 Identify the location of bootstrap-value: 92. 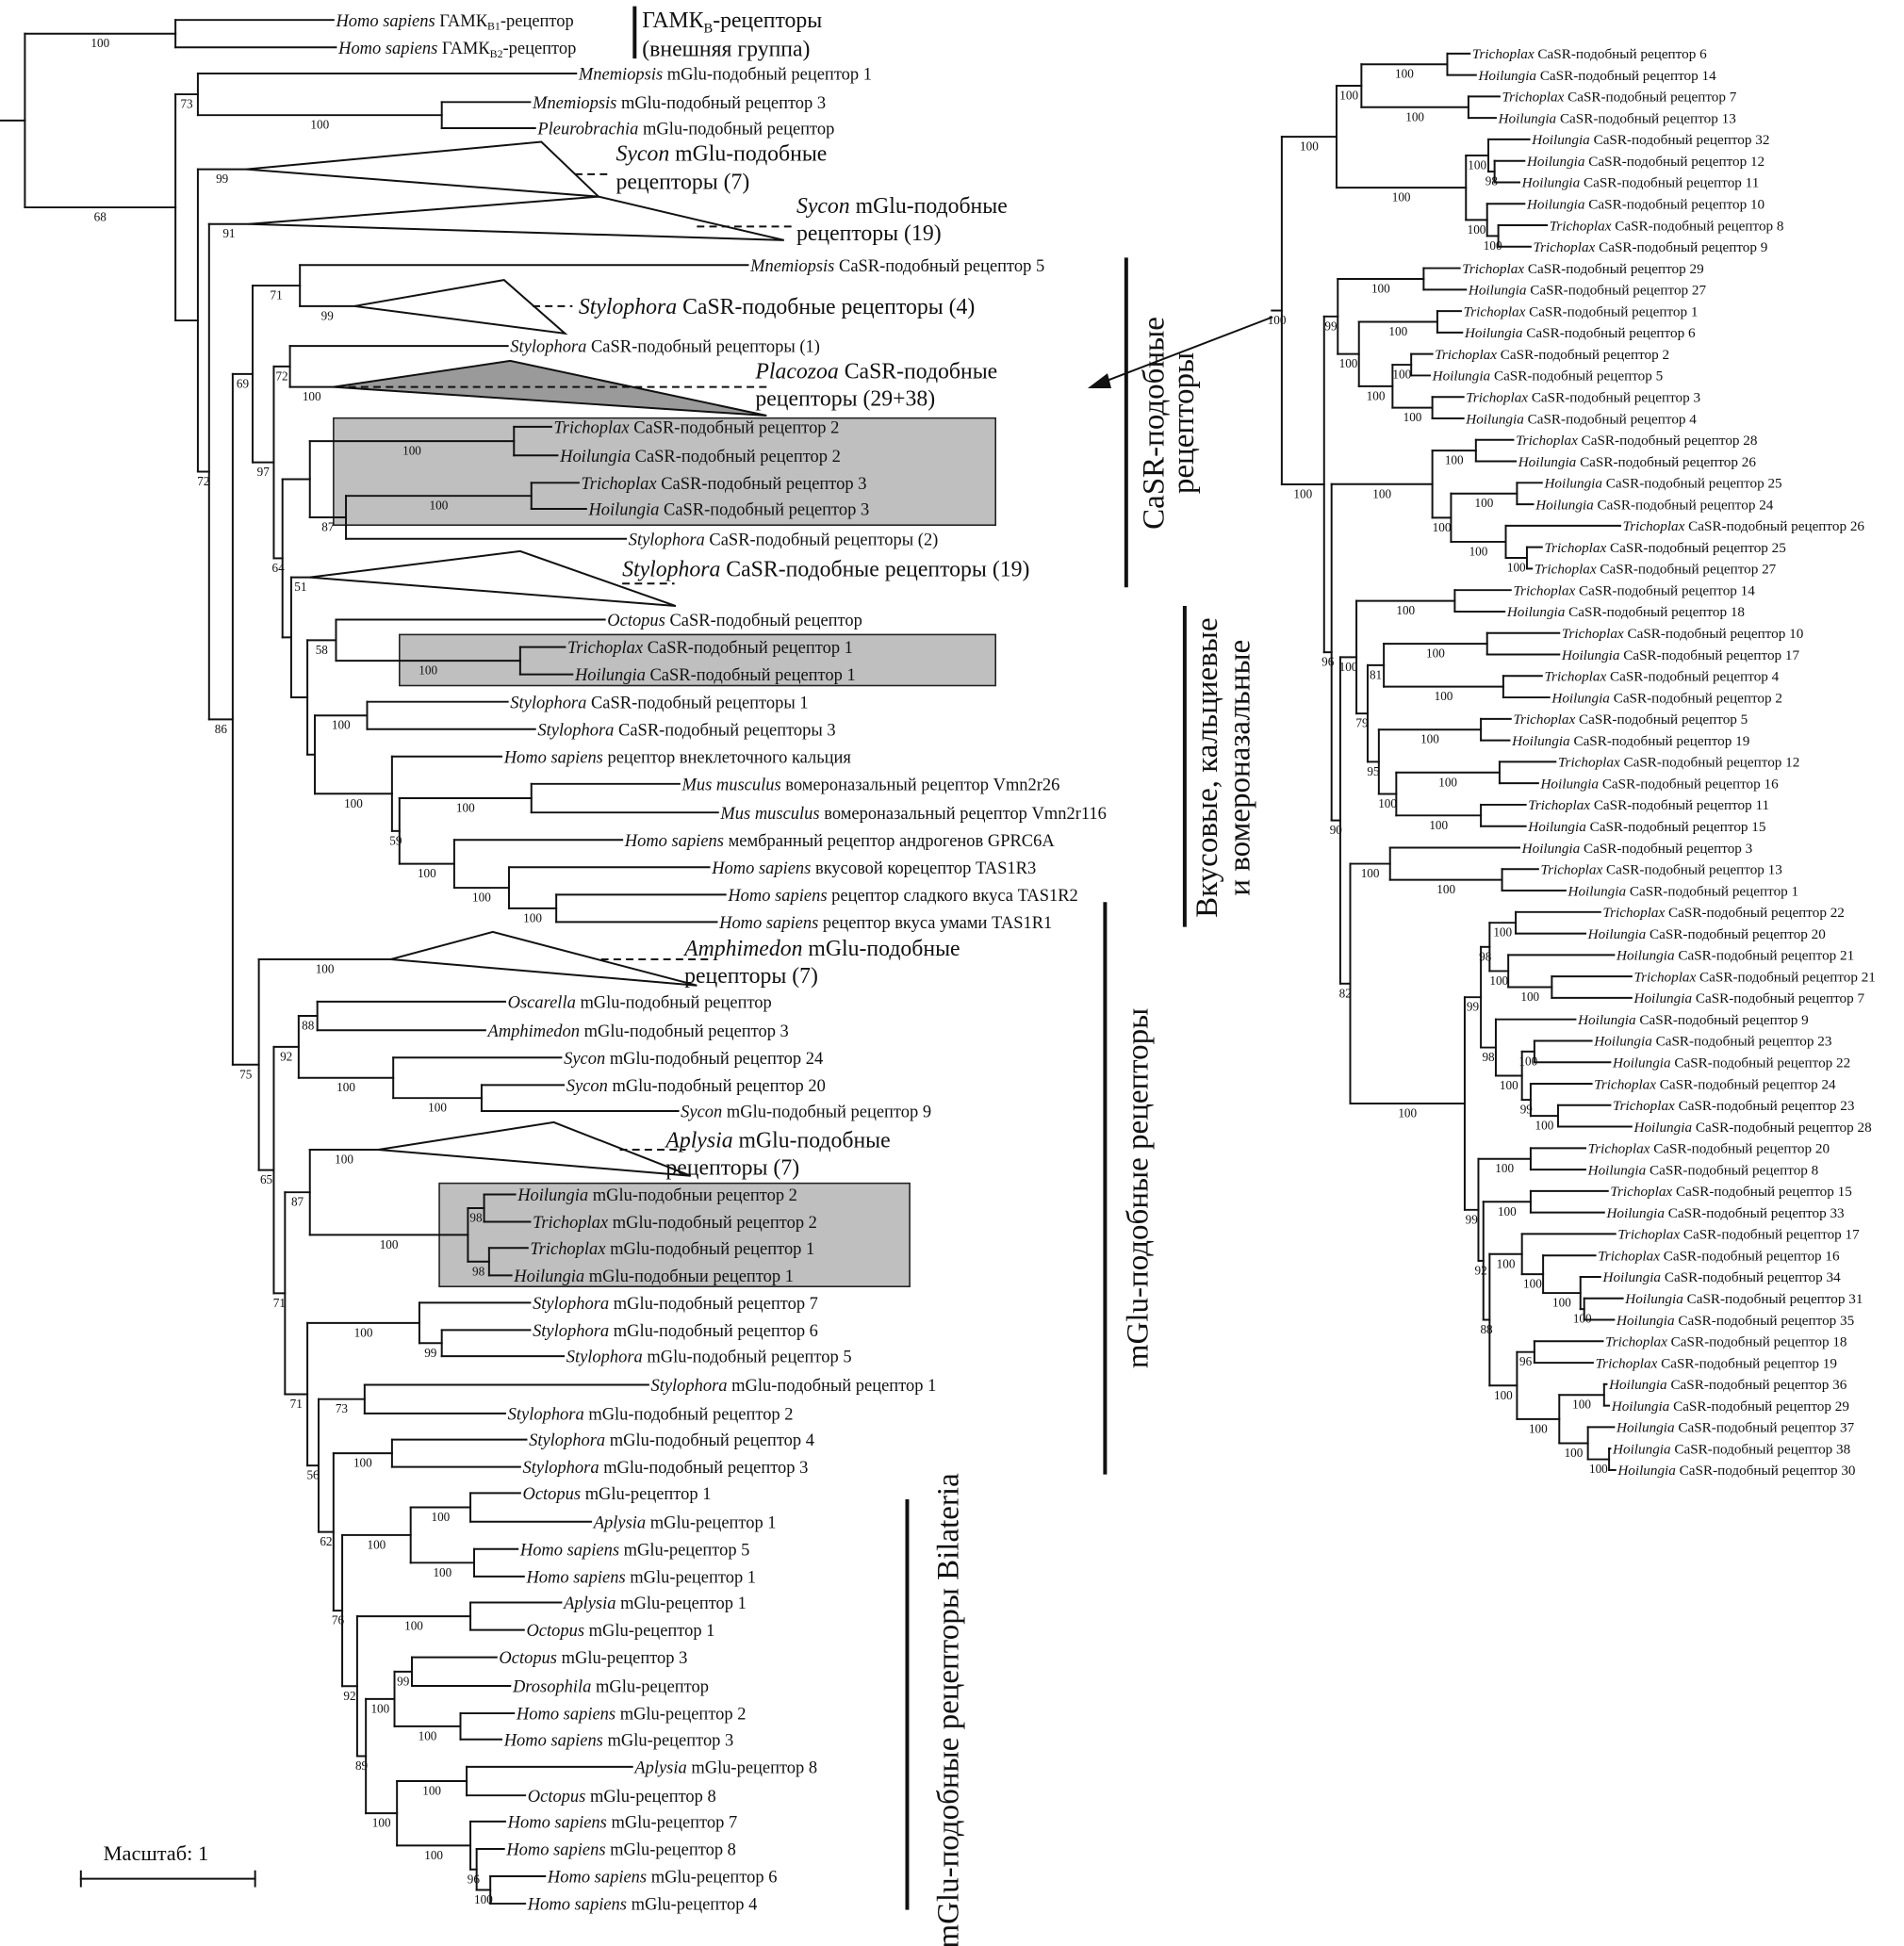
(286, 1056).